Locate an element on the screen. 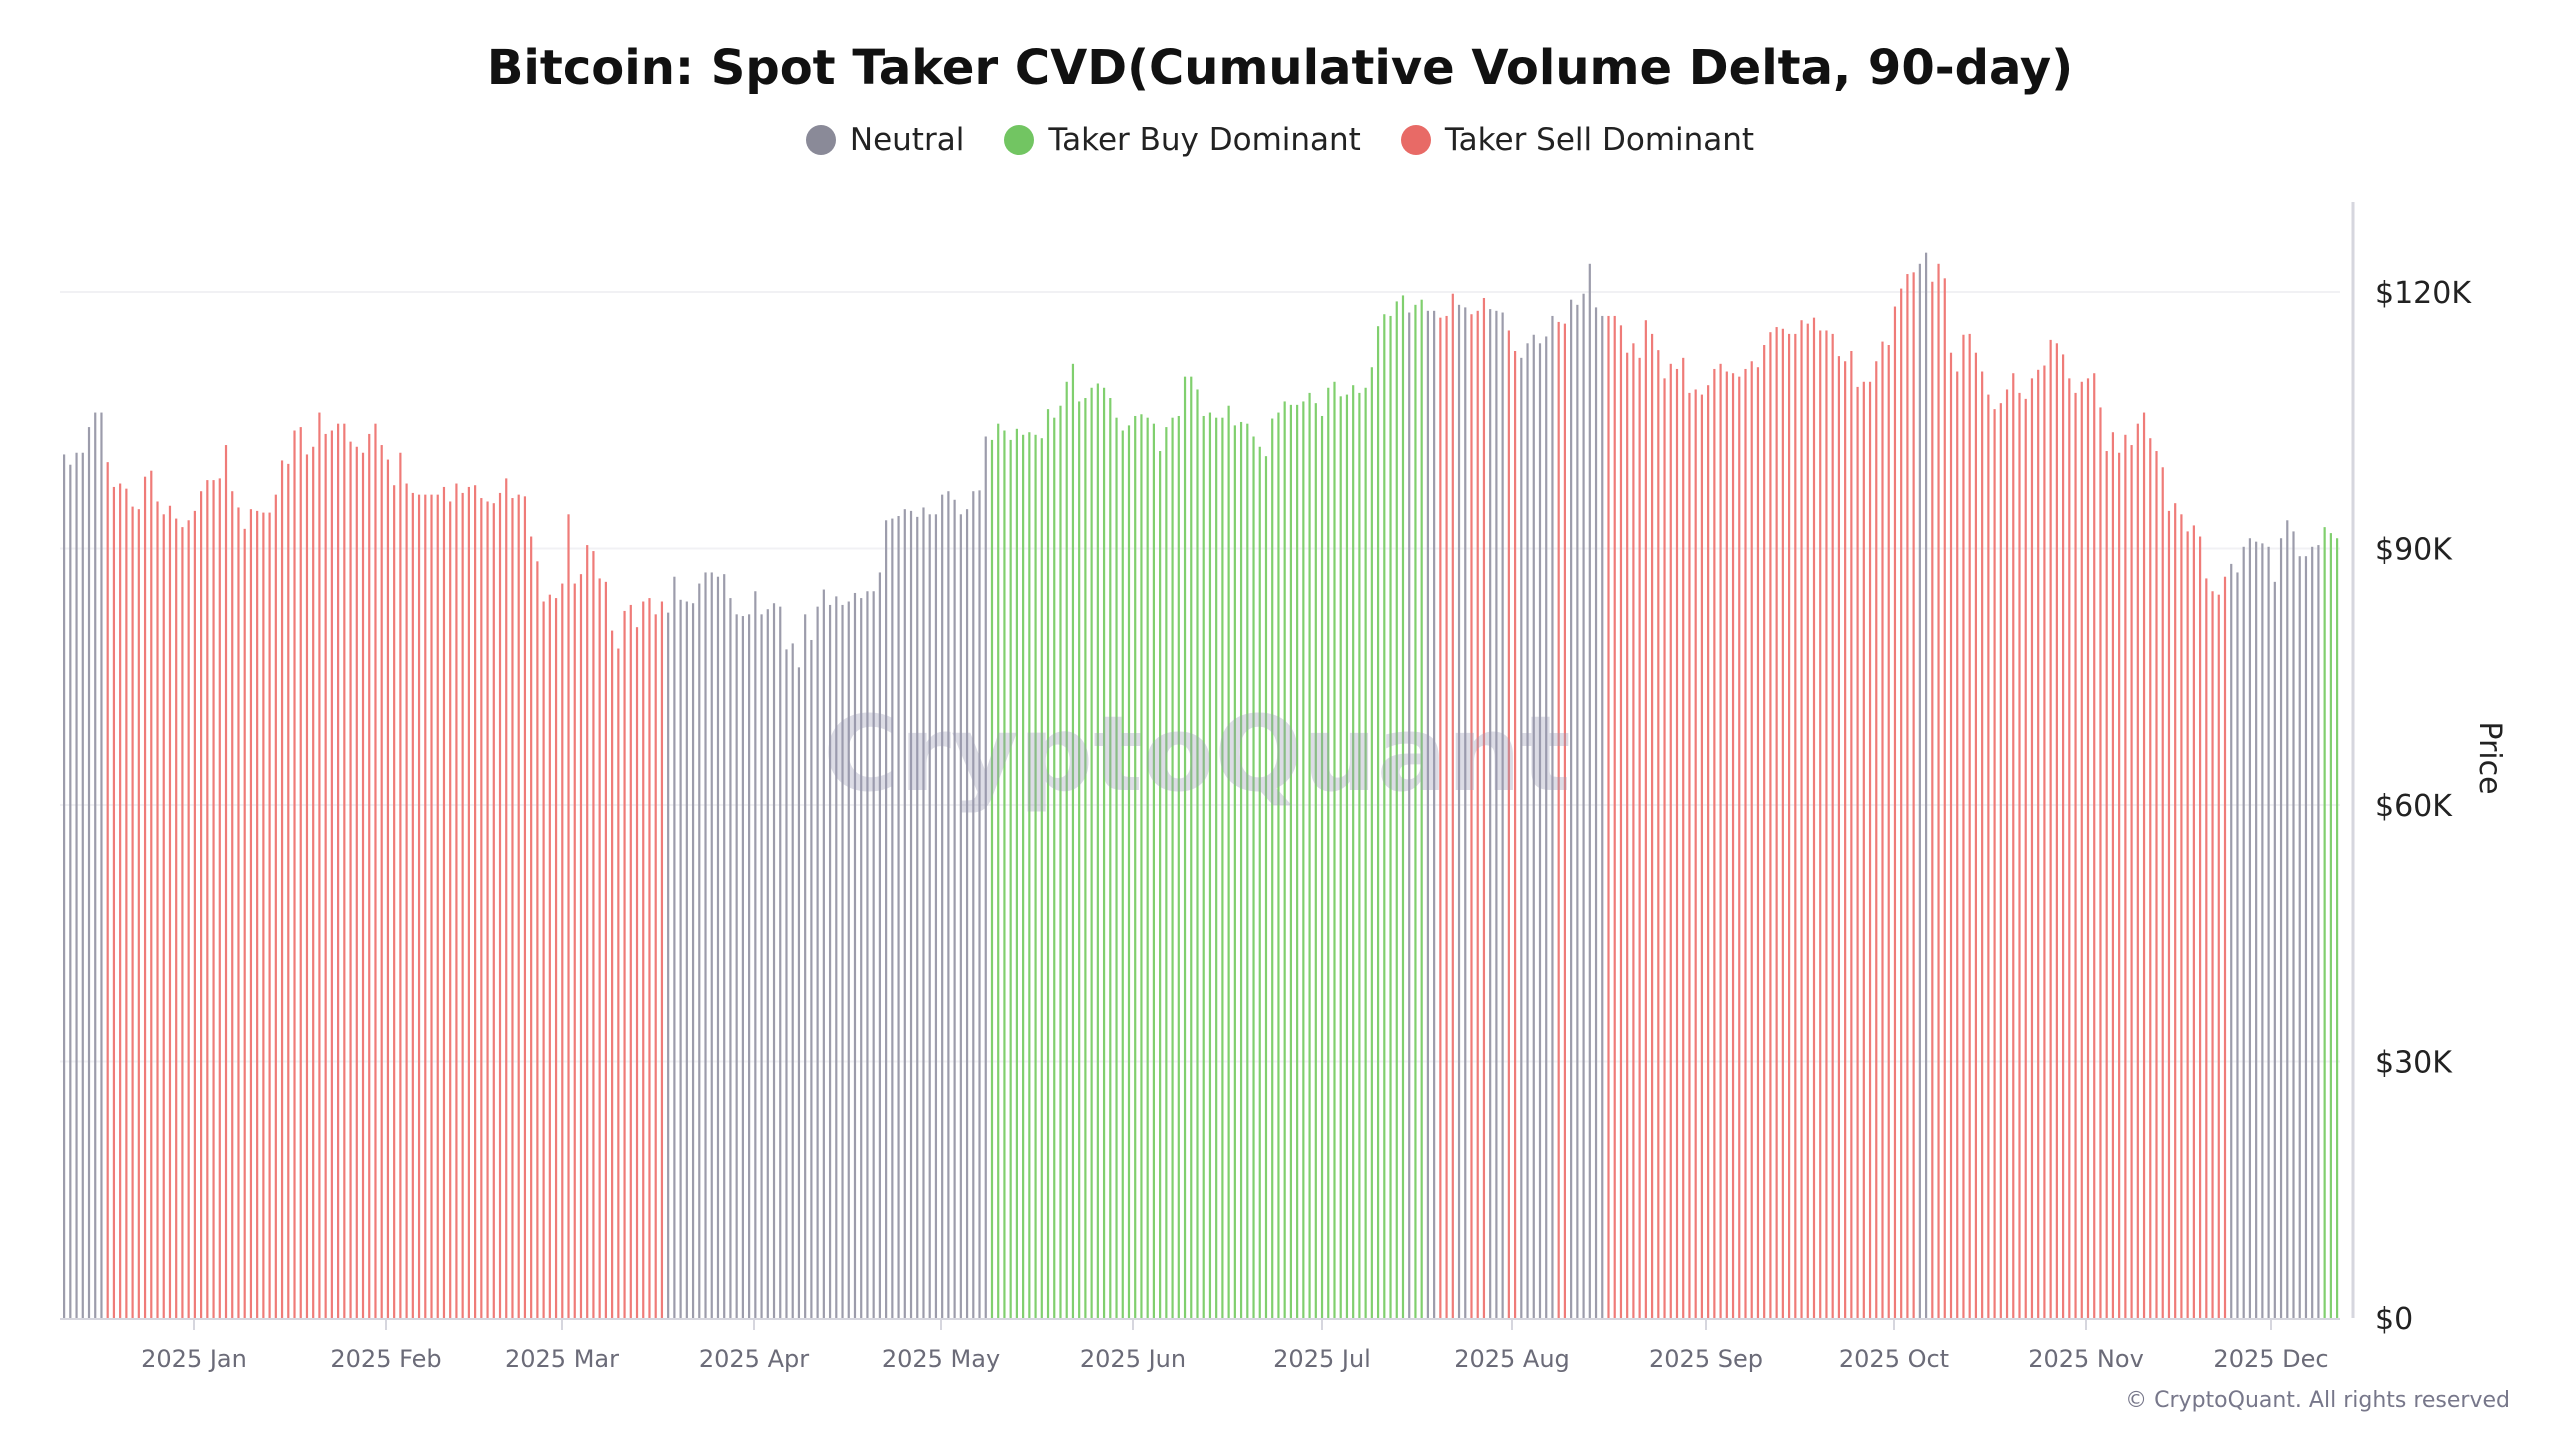 The width and height of the screenshot is (2560, 1440). x-tick-label: 2025 Mar is located at coordinates (562, 1359).